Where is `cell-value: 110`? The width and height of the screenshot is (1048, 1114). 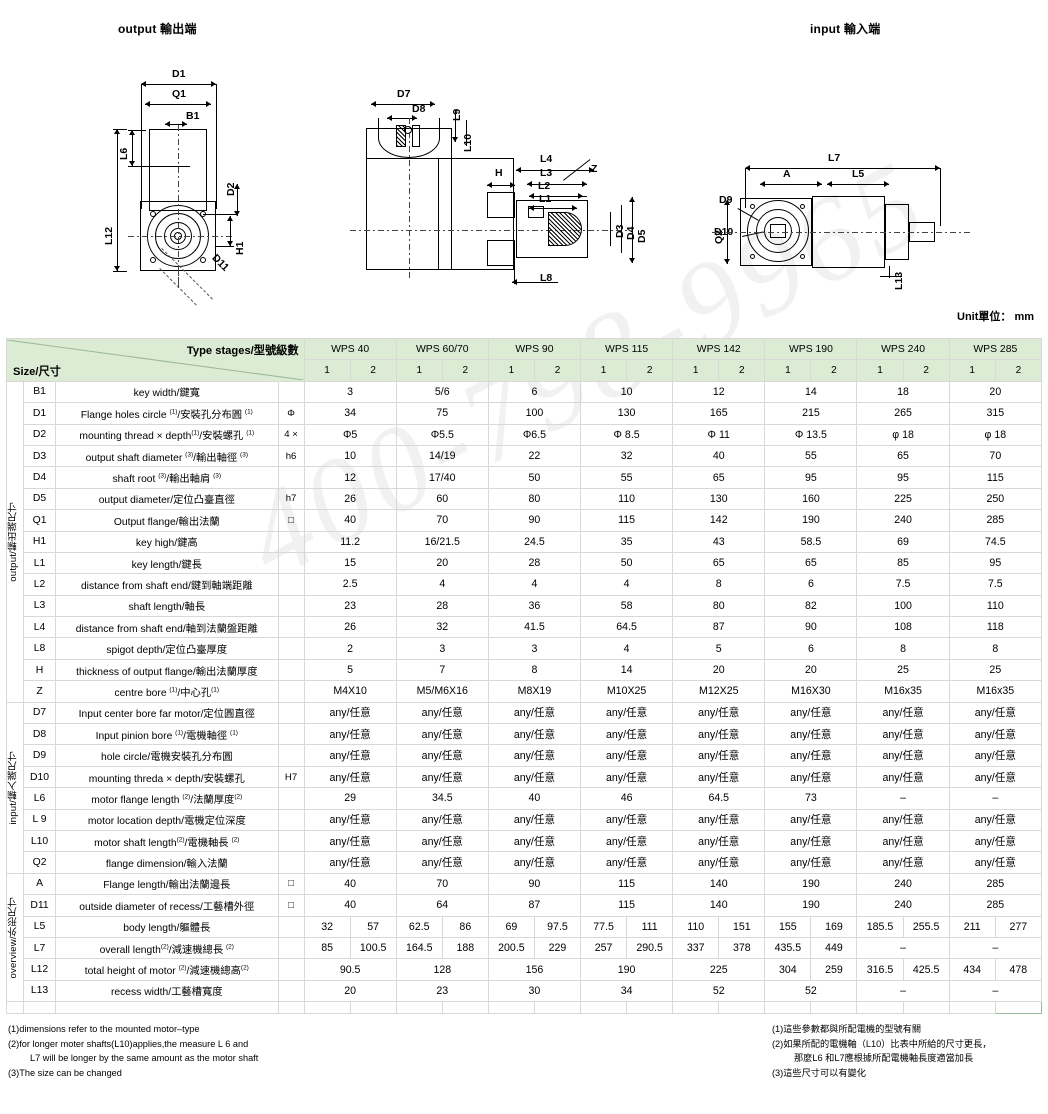 cell-value: 110 is located at coordinates (696, 926).